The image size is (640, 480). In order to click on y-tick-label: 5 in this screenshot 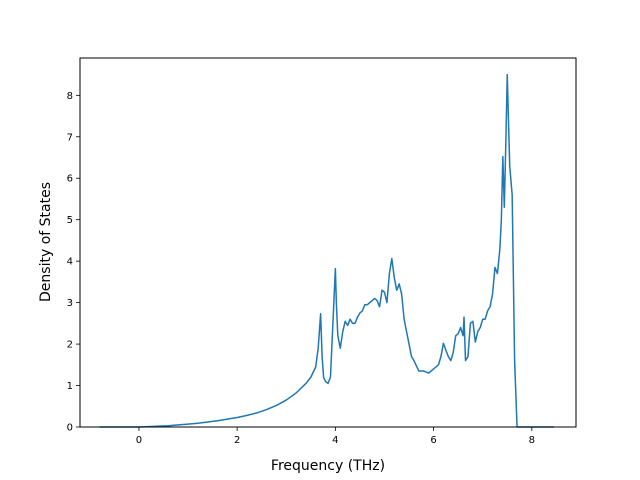, I will do `click(70, 220)`.